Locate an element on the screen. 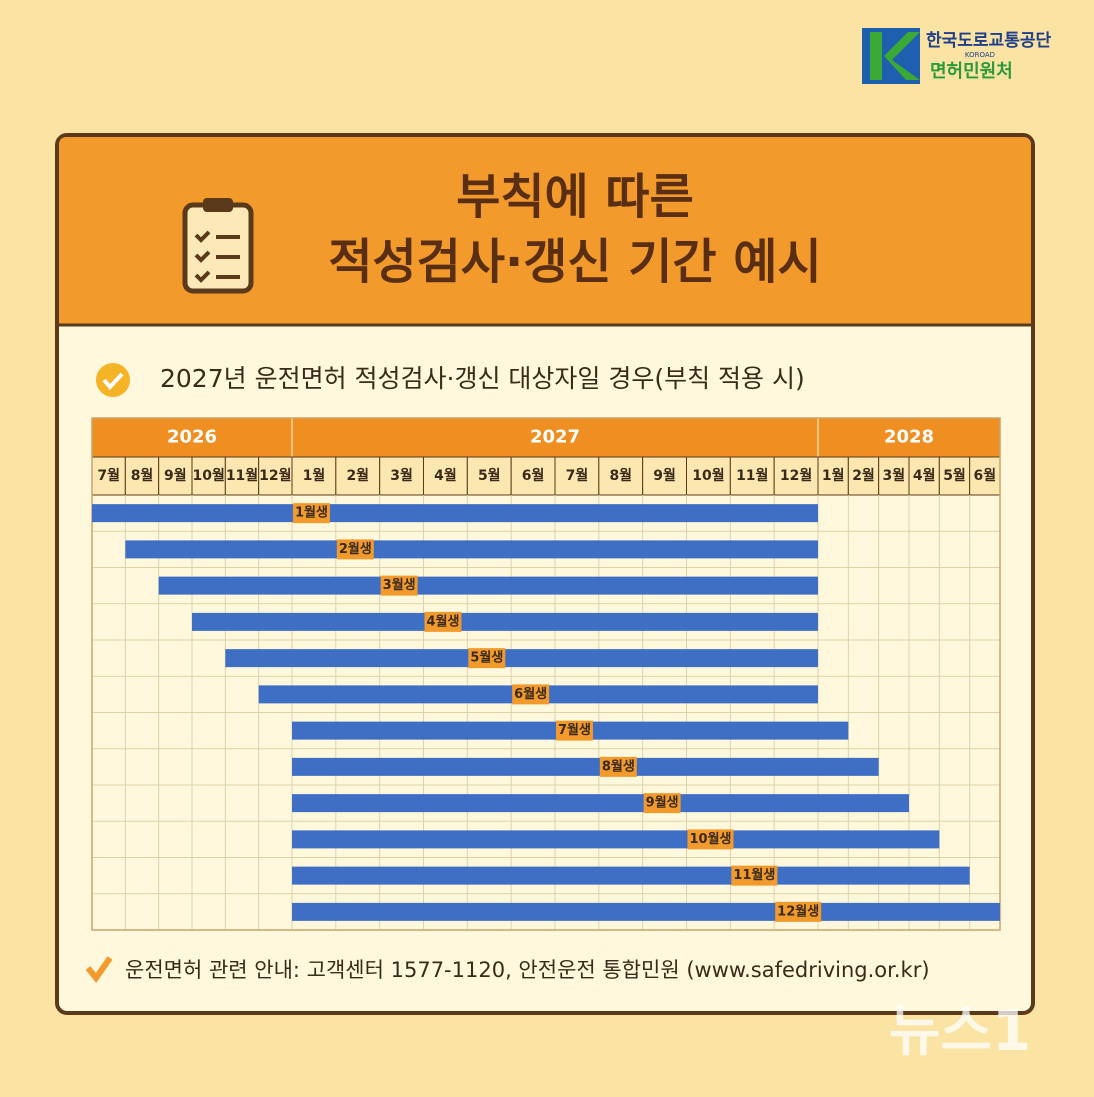  year-label: 2027 is located at coordinates (555, 437).